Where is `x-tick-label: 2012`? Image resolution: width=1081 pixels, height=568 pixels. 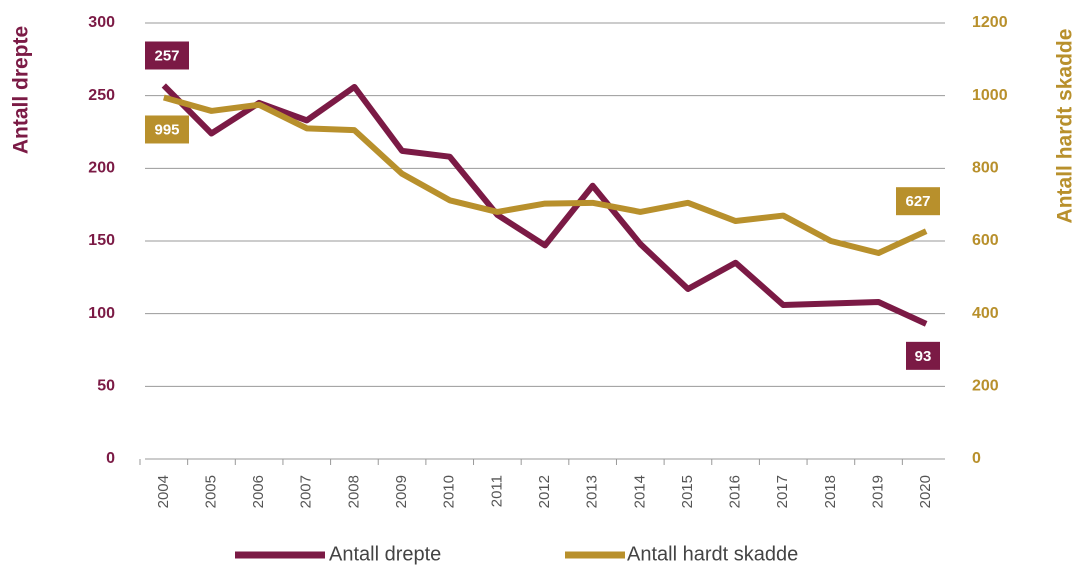
x-tick-label: 2012 is located at coordinates (544, 491).